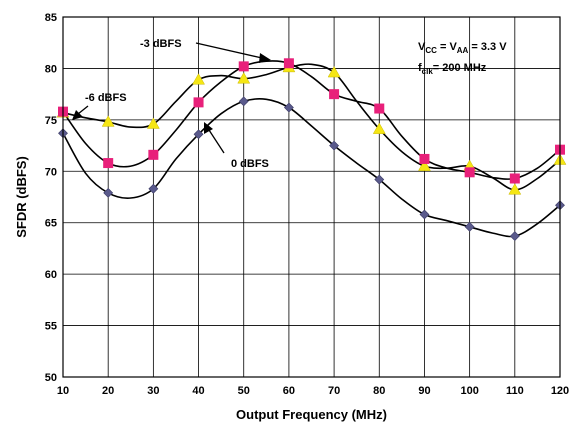  What do you see at coordinates (422, 47) in the screenshot?
I see `vcc-v: V` at bounding box center [422, 47].